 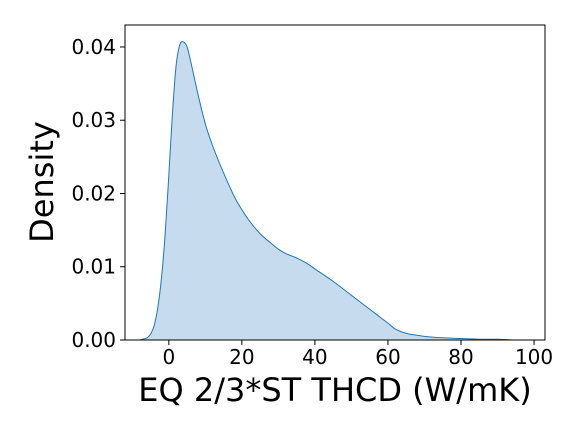 I want to click on y-axis: 0.00 0.01 0.02 0.03 0.04, so click(x=98, y=193).